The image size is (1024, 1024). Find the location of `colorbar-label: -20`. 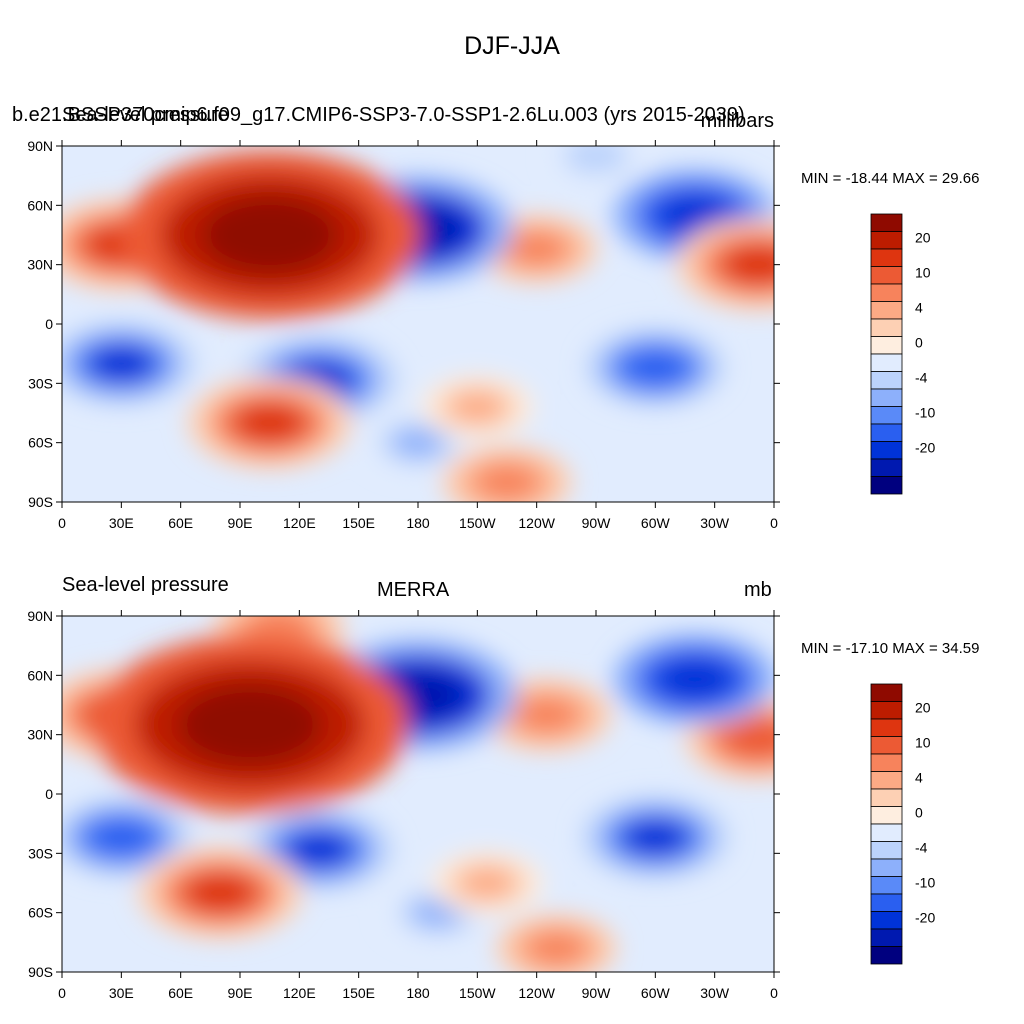

colorbar-label: -20 is located at coordinates (925, 448).